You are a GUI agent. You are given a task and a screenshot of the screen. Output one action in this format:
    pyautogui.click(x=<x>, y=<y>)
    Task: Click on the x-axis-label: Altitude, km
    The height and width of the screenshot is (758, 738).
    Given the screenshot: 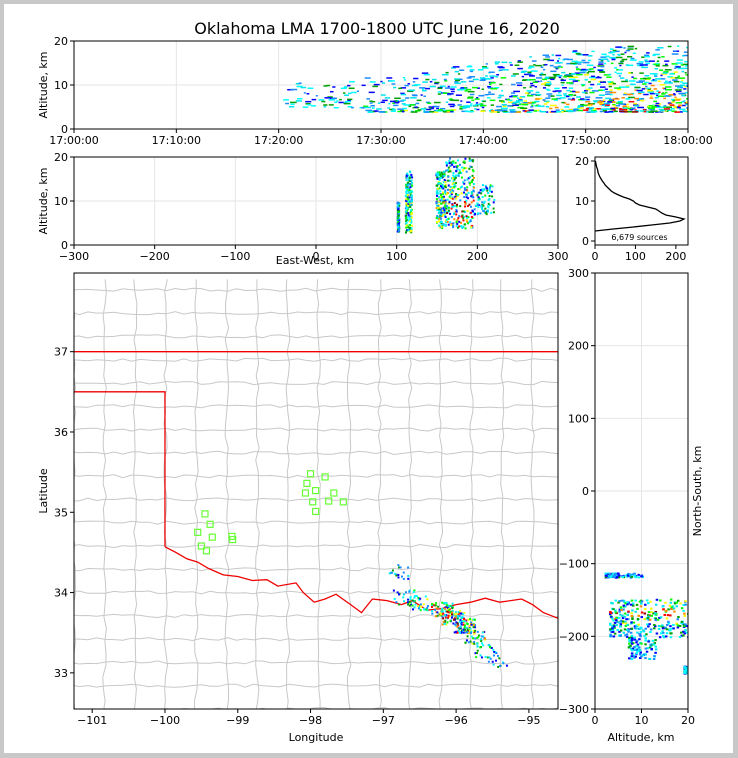 What is the action you would take?
    pyautogui.click(x=640, y=737)
    